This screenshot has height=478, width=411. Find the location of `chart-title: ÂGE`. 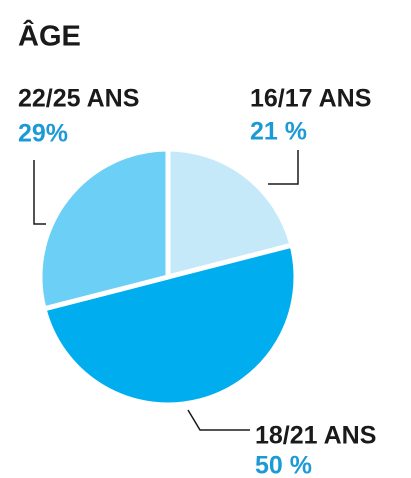

chart-title: ÂGE is located at coordinates (49, 36).